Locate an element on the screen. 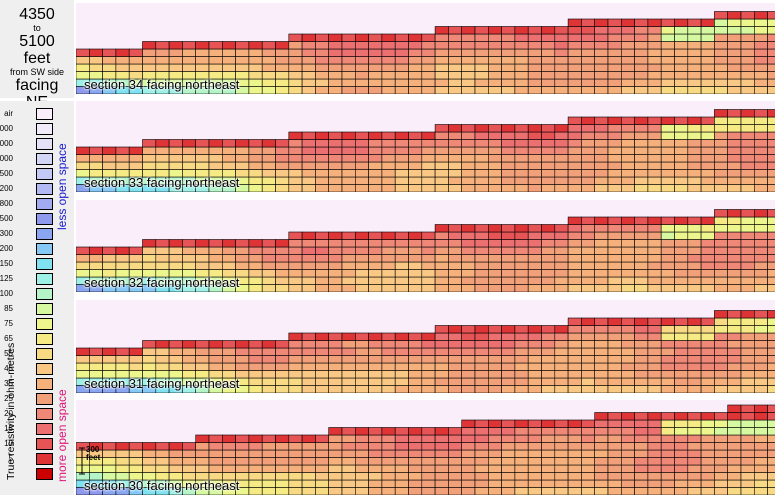 The image size is (775, 495). legend-swatch is located at coordinates (44, 324).